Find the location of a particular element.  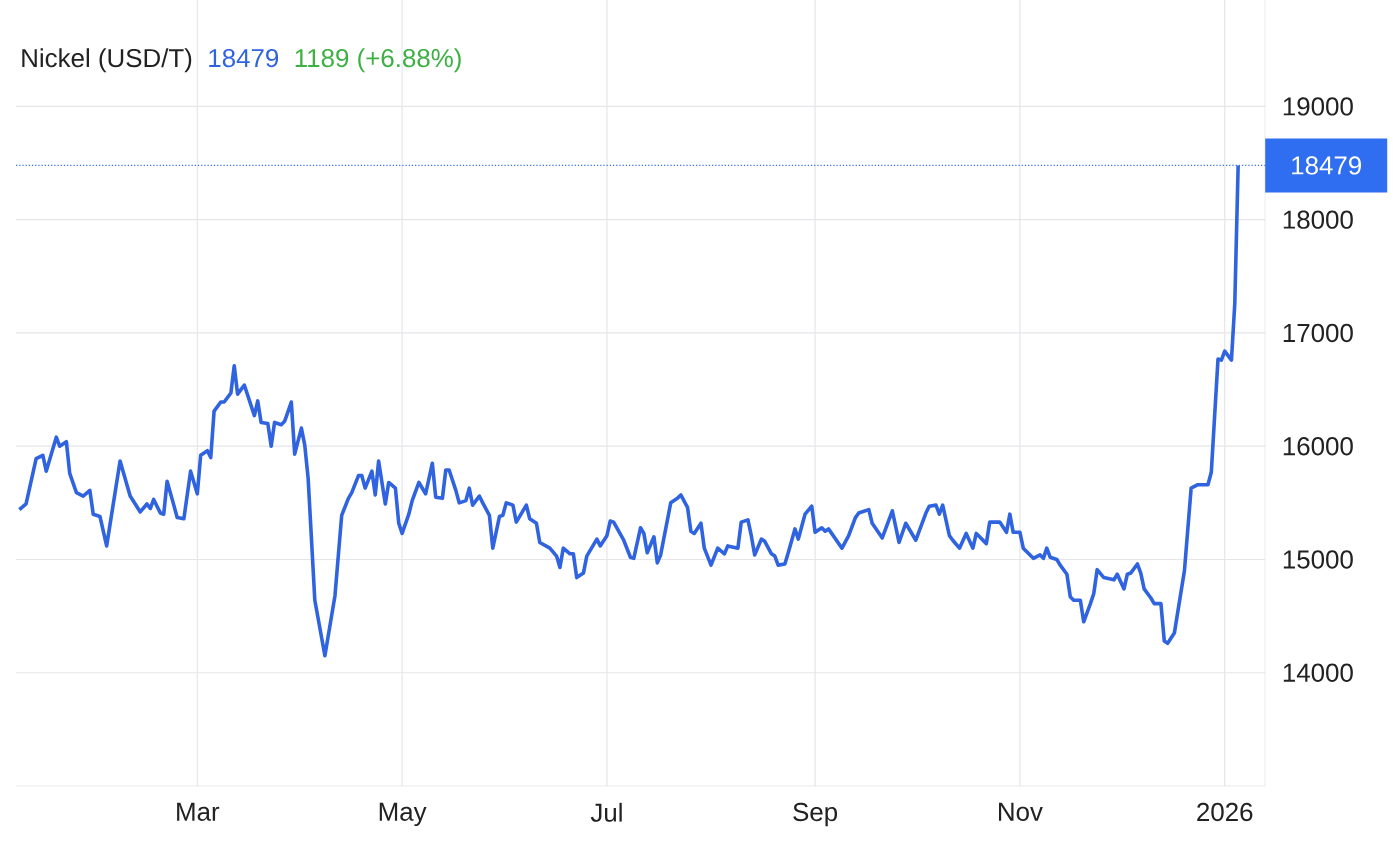

y-tick-label: 16000 is located at coordinates (1318, 446).